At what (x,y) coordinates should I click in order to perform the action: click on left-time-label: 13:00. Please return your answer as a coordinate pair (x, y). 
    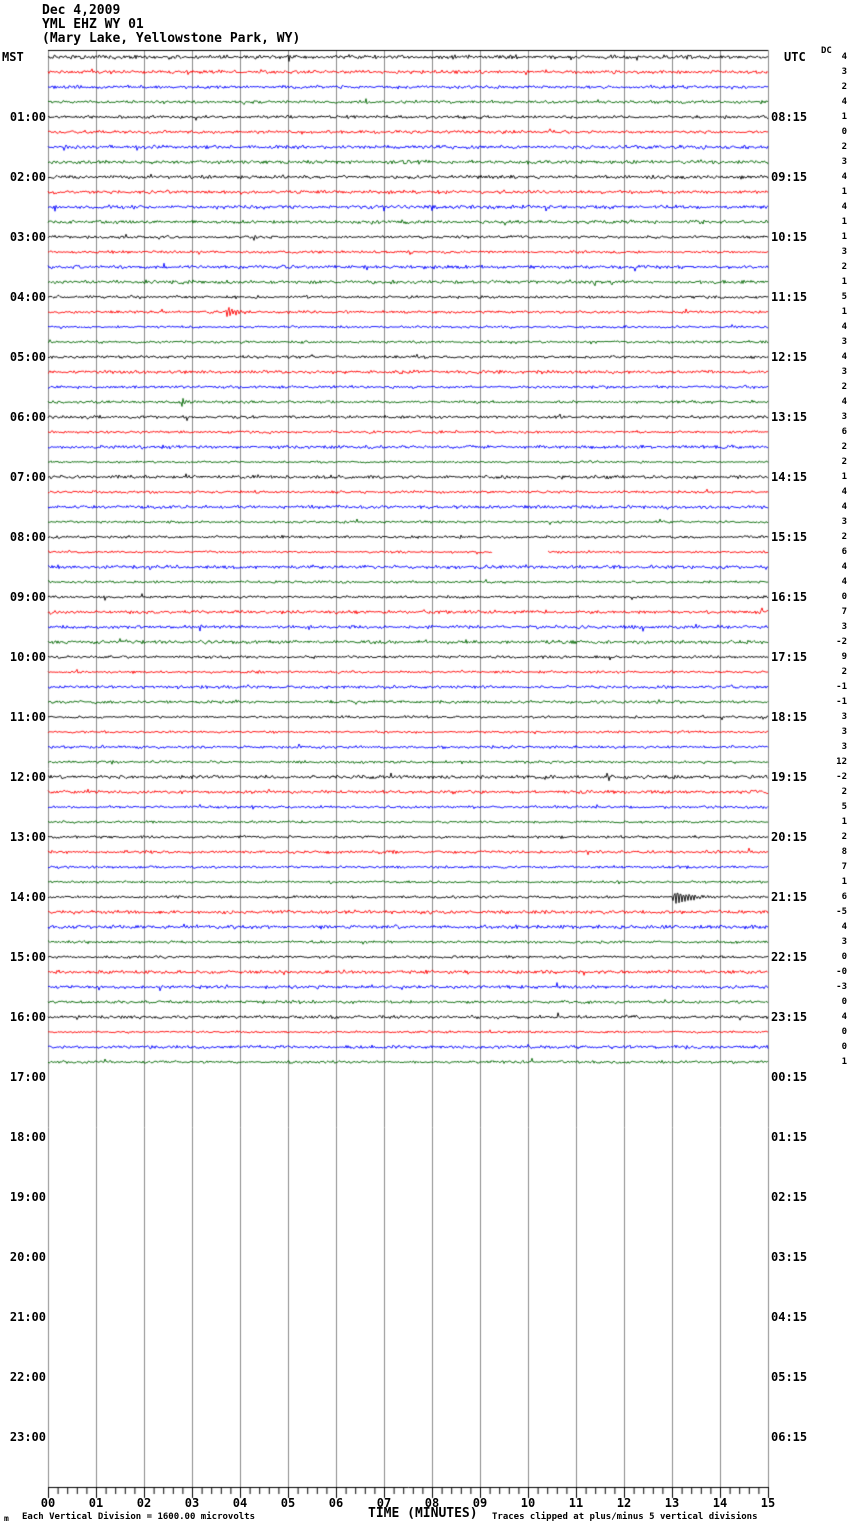
    Looking at the image, I should click on (27, 837).